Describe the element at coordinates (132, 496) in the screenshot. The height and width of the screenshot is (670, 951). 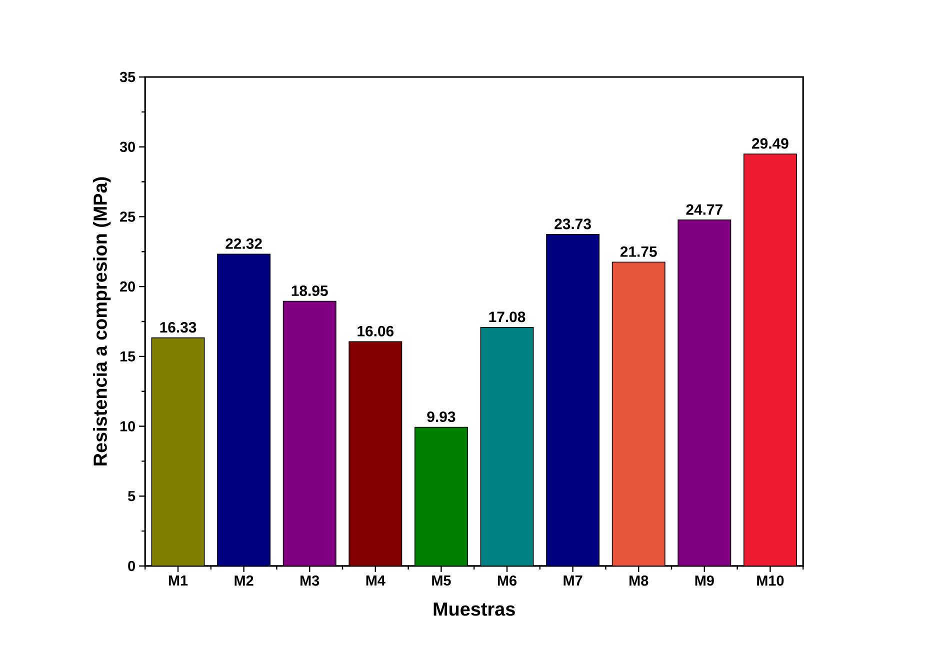
I see `y-tick-label: 5` at that location.